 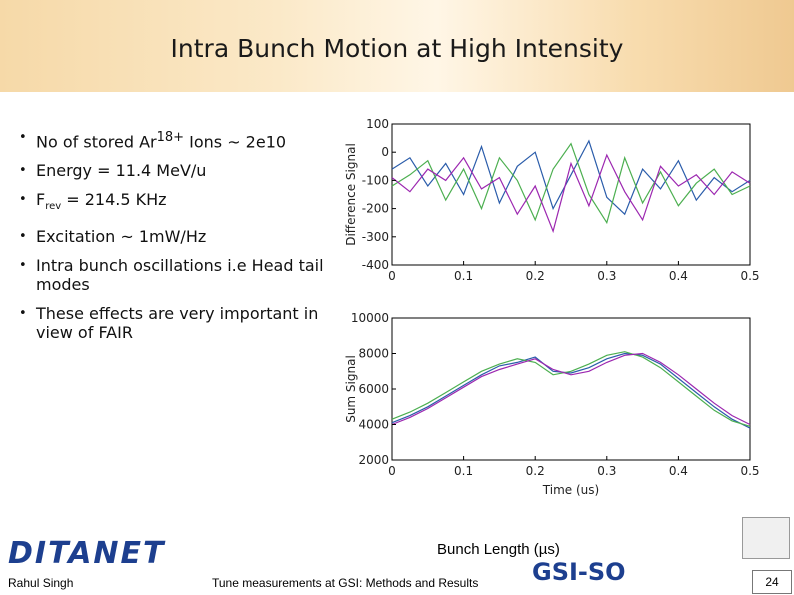 What do you see at coordinates (351, 194) in the screenshot?
I see `y-axis-label: Difference Signal` at bounding box center [351, 194].